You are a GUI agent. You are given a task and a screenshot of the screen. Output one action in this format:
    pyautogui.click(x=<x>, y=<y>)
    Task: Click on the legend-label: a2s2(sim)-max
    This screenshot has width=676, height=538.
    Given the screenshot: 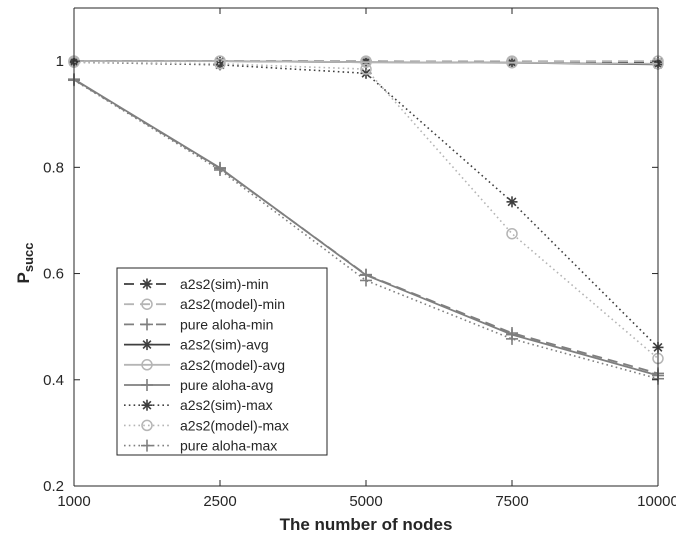 What is the action you would take?
    pyautogui.click(x=226, y=405)
    